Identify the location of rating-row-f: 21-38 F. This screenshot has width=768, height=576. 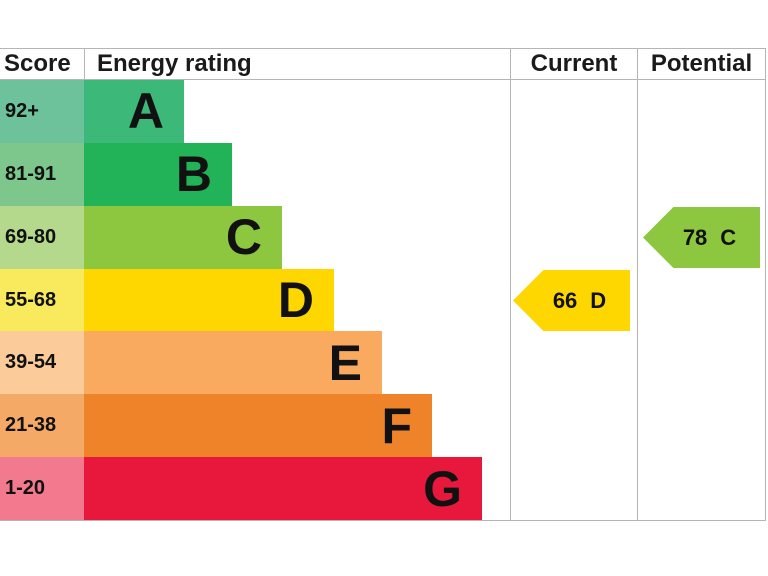
(255, 426).